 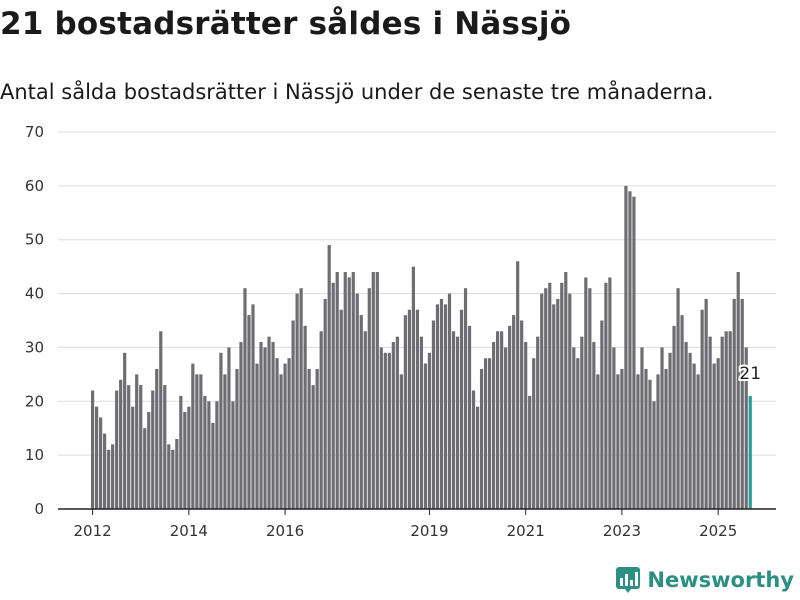 What do you see at coordinates (628, 580) in the screenshot?
I see `newsworthy-logo-icon` at bounding box center [628, 580].